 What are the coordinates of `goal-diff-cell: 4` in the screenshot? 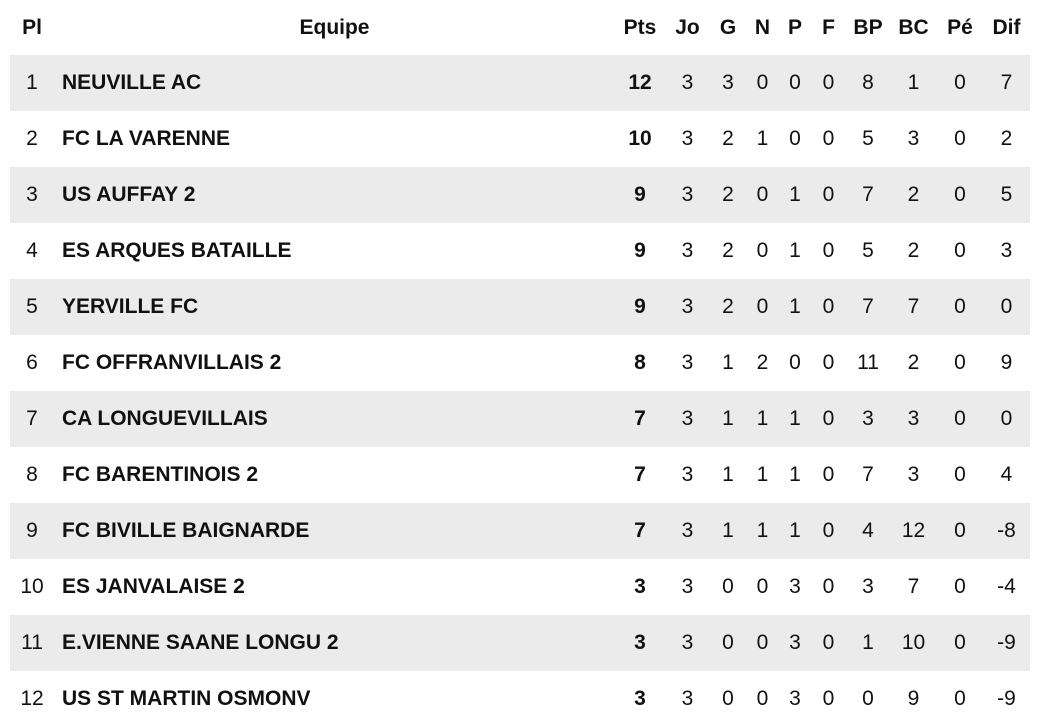 It's located at (1006, 474).